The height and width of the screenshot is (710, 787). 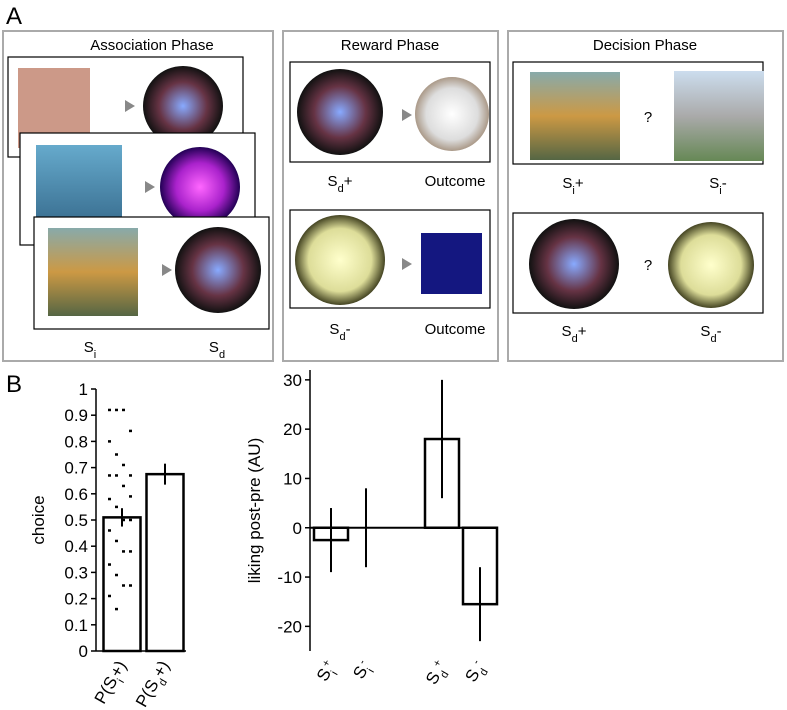 What do you see at coordinates (14, 384) in the screenshot?
I see `panel-label: B` at bounding box center [14, 384].